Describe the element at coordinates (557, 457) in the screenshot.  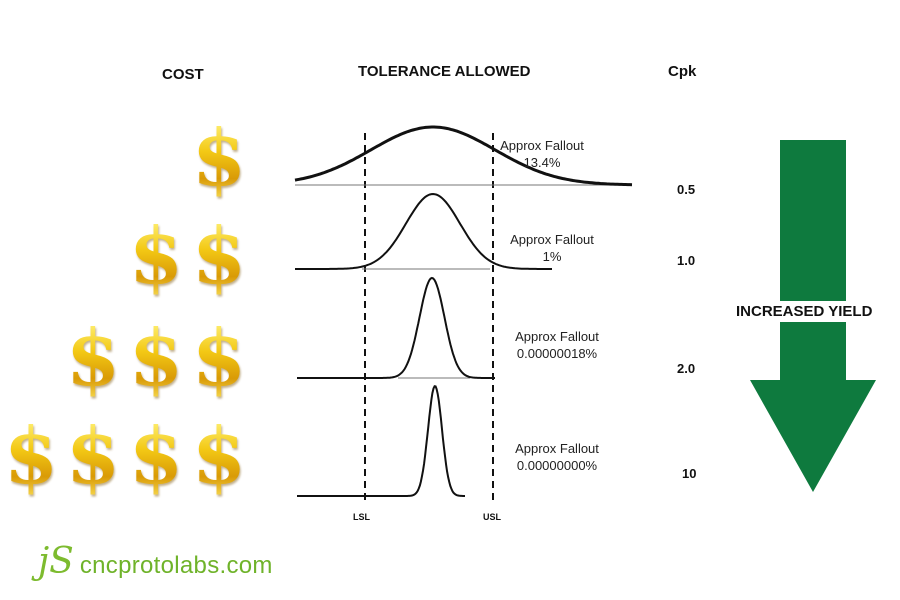
I see `fallout-label-4: Approx Fallout 0.00000000%` at that location.